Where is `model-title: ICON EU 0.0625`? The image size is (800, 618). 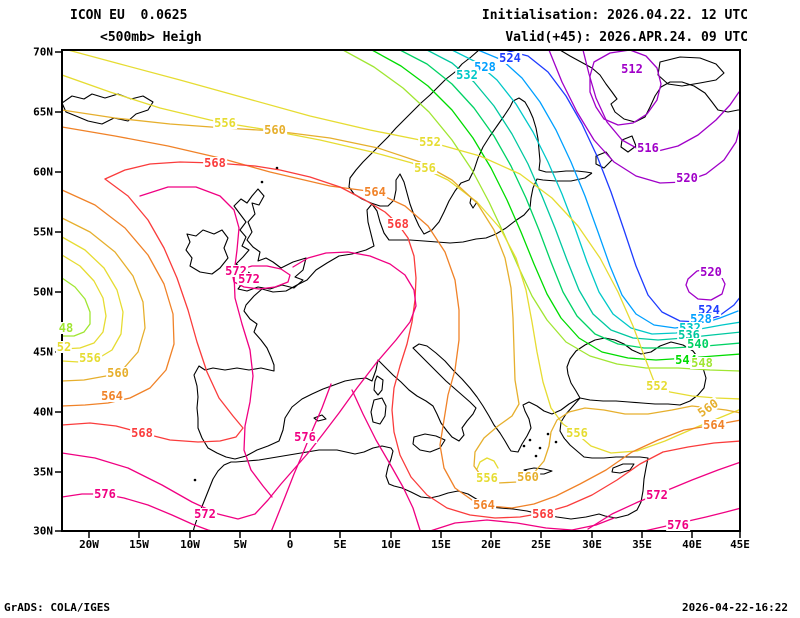
model-title: ICON EU 0.0625 is located at coordinates (129, 15).